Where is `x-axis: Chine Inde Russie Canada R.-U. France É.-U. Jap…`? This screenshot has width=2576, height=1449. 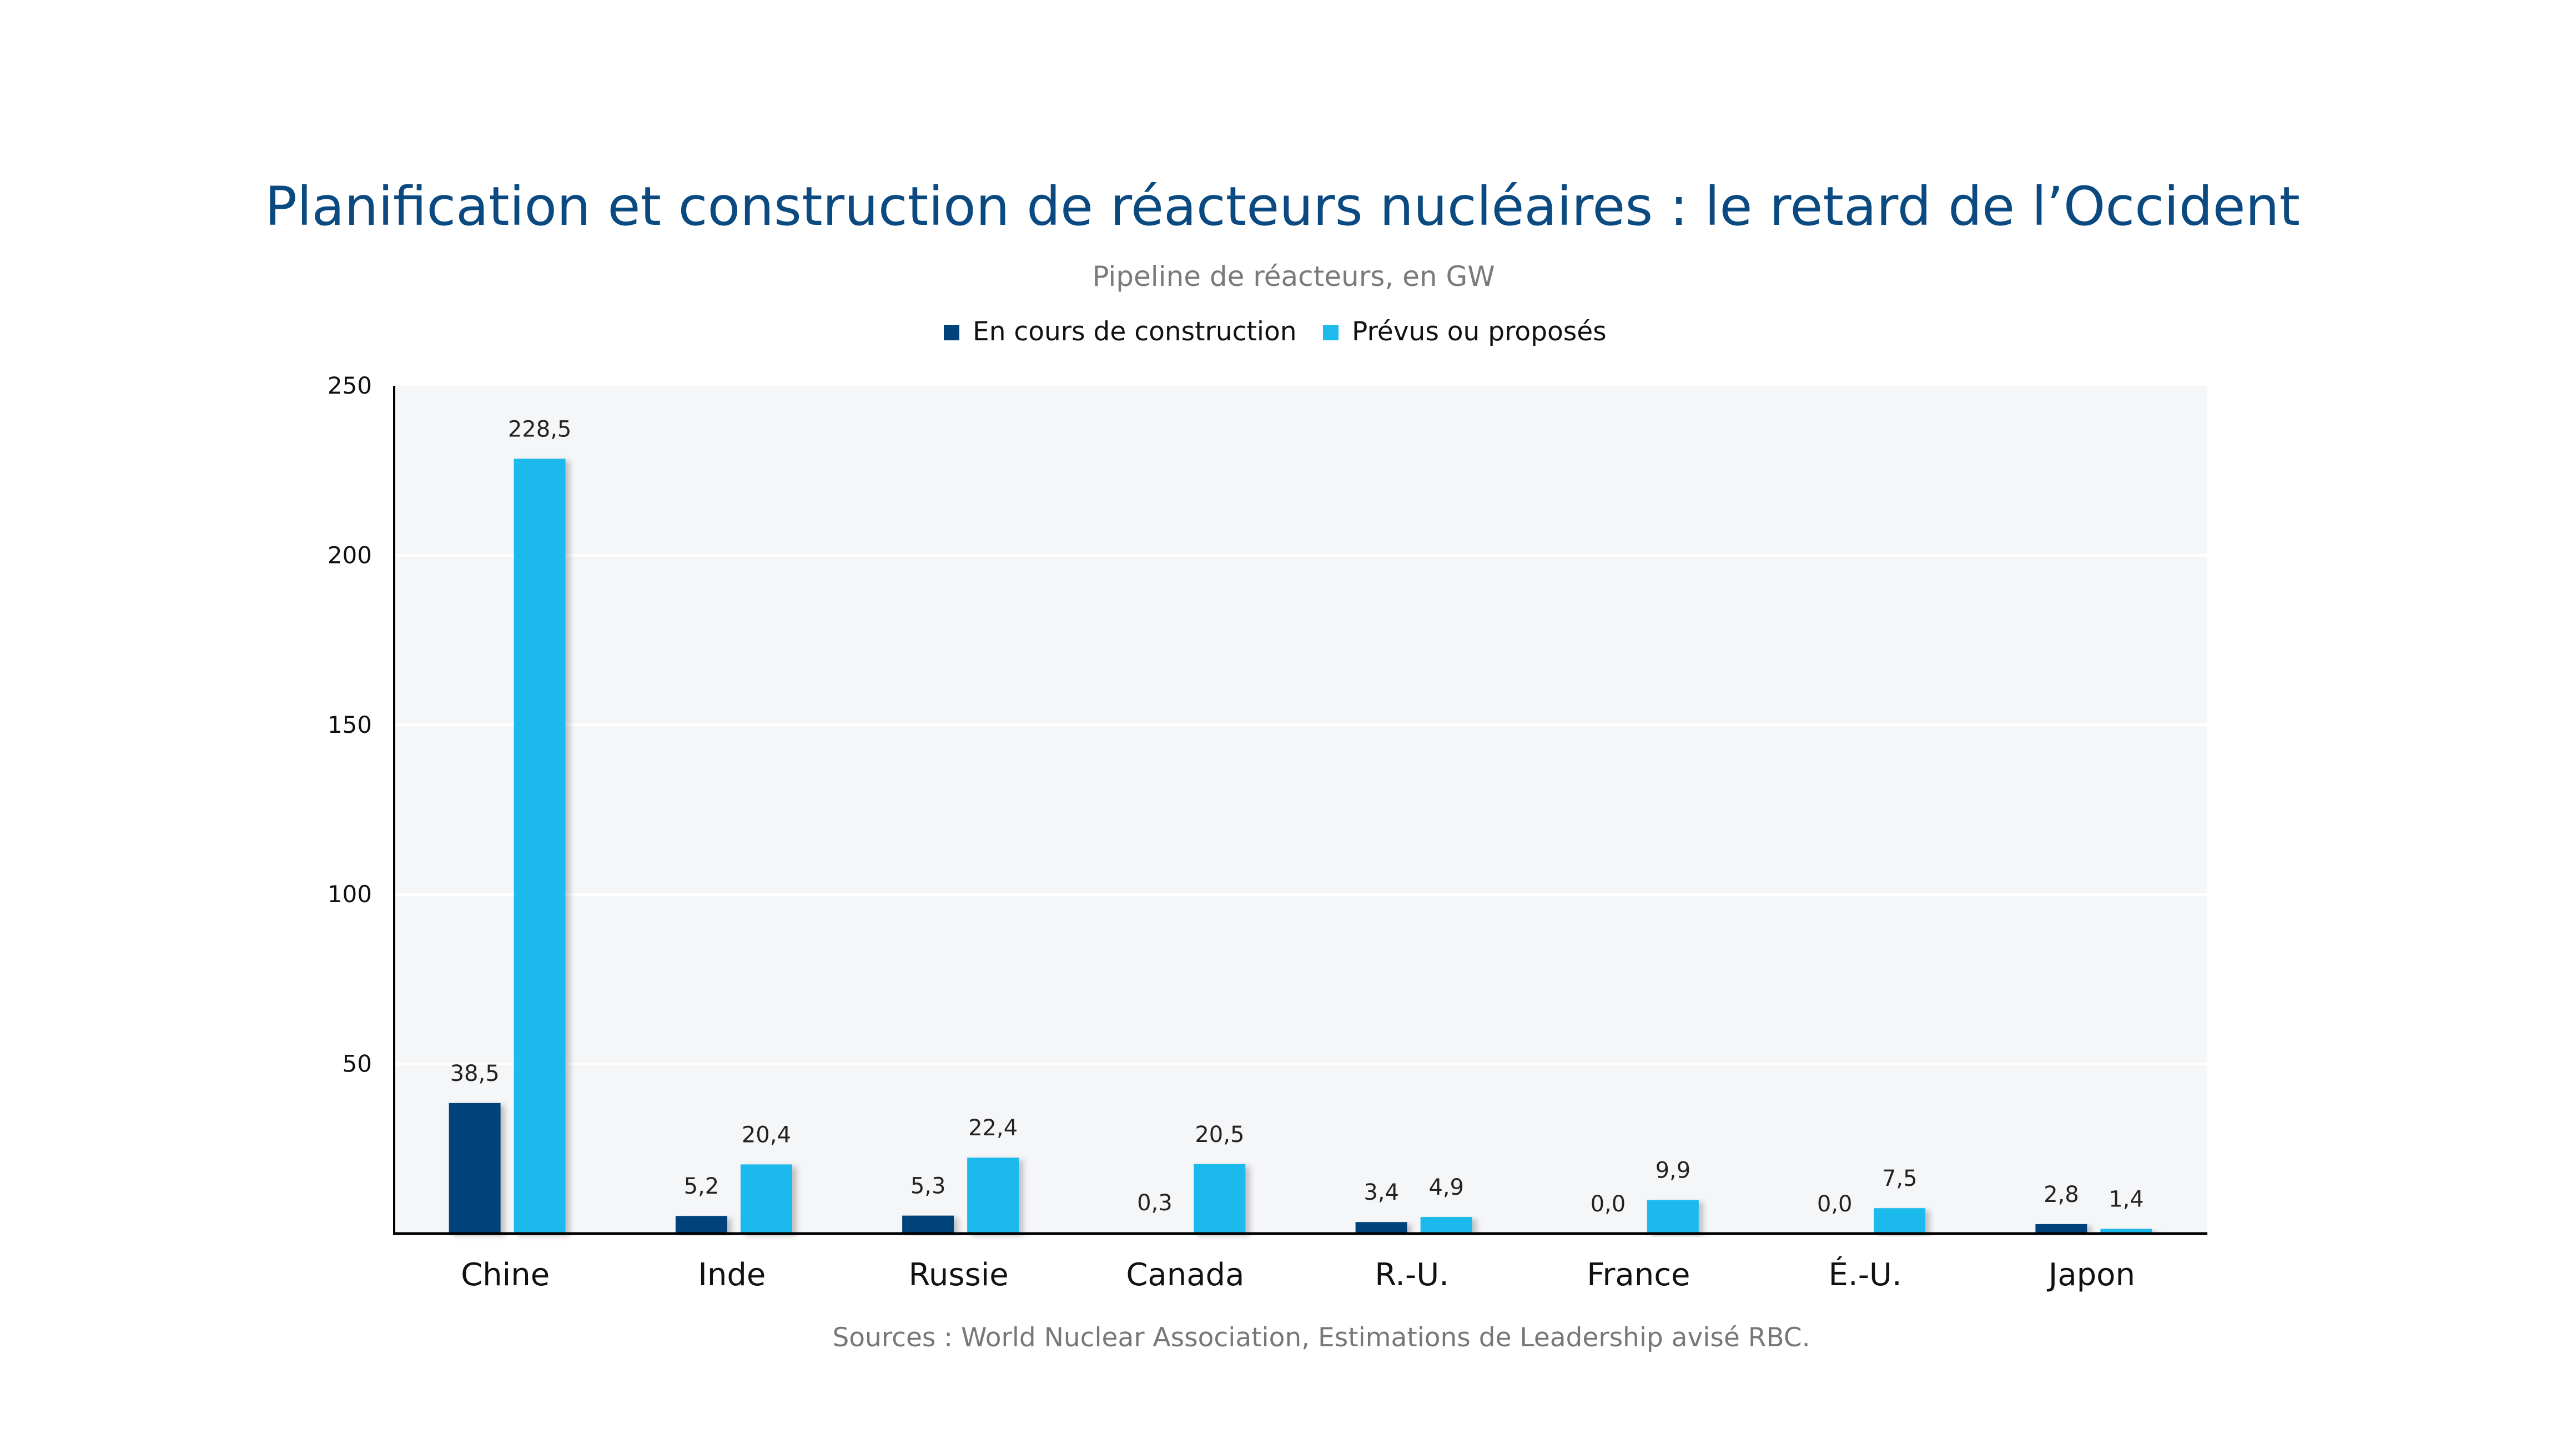 x-axis: Chine Inde Russie Canada R.-U. France É.-U. Jap… is located at coordinates (1298, 1275).